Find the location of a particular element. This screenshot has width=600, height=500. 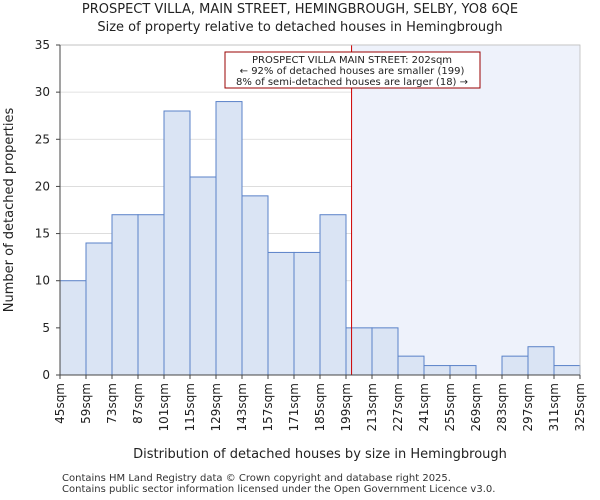

x-tick-label: 87sqm is located at coordinates (138, 403).